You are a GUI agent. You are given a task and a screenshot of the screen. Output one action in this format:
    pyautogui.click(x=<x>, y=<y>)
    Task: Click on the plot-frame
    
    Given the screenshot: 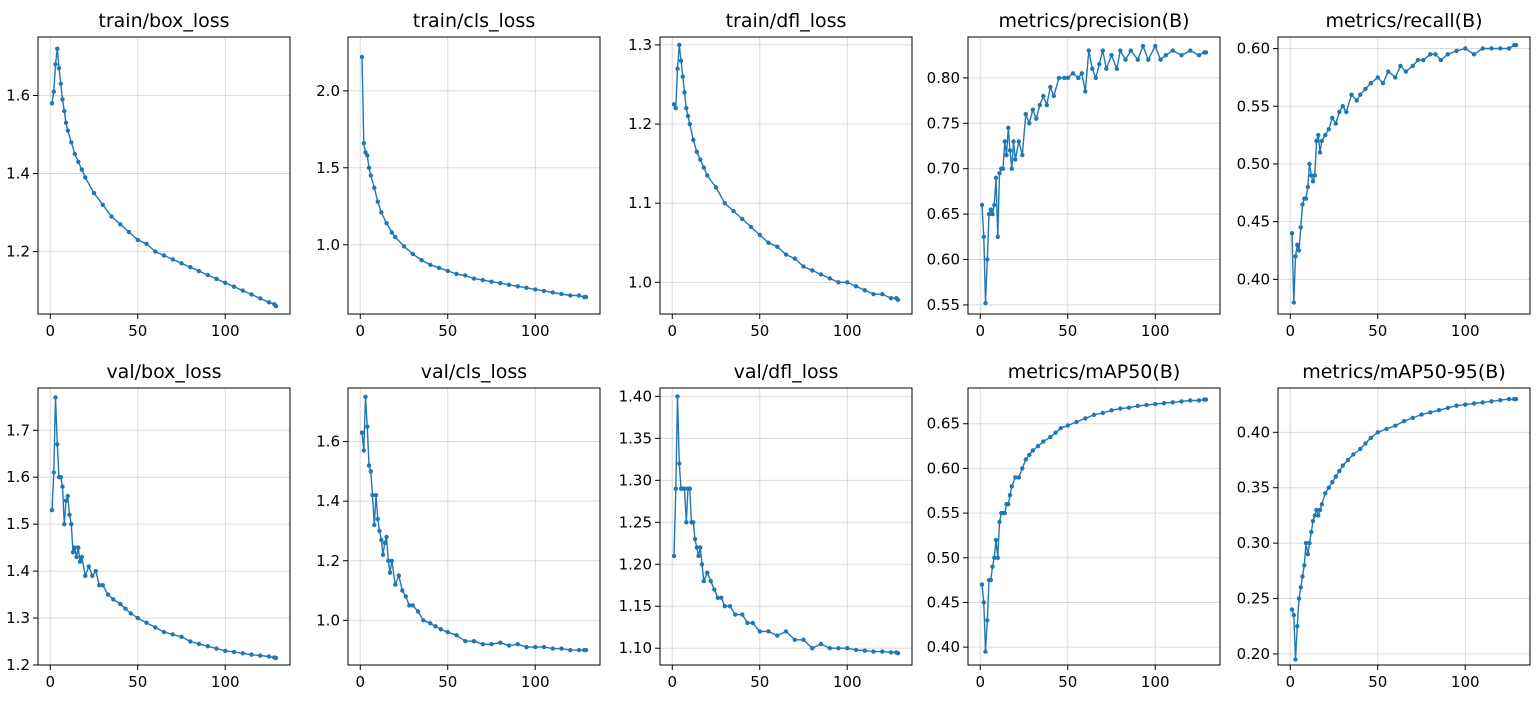 What is the action you would take?
    pyautogui.click(x=786, y=175)
    